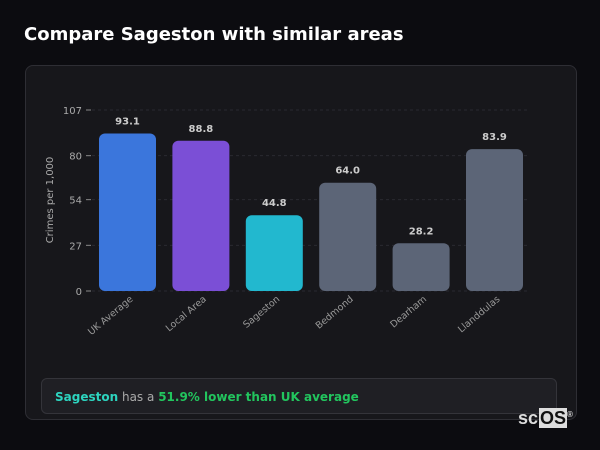  What do you see at coordinates (201, 129) in the screenshot?
I see `data-label: 88.8` at bounding box center [201, 129].